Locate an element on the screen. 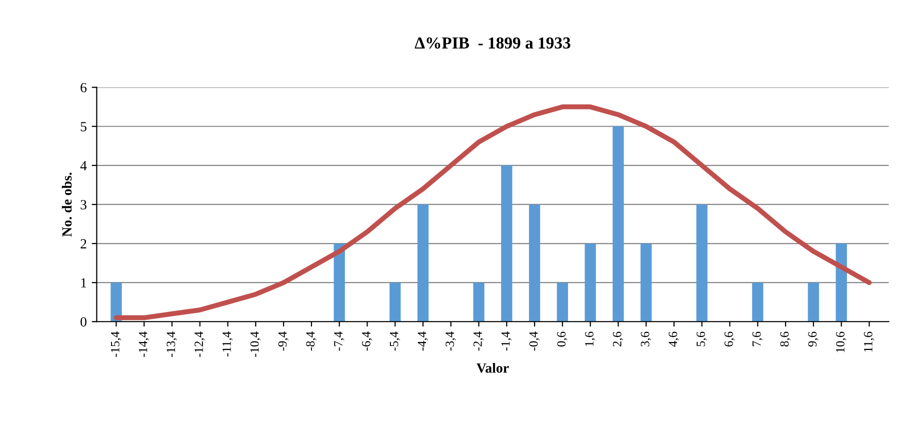 This screenshot has height=426, width=921. x-tick-label: -0,4 is located at coordinates (534, 341).